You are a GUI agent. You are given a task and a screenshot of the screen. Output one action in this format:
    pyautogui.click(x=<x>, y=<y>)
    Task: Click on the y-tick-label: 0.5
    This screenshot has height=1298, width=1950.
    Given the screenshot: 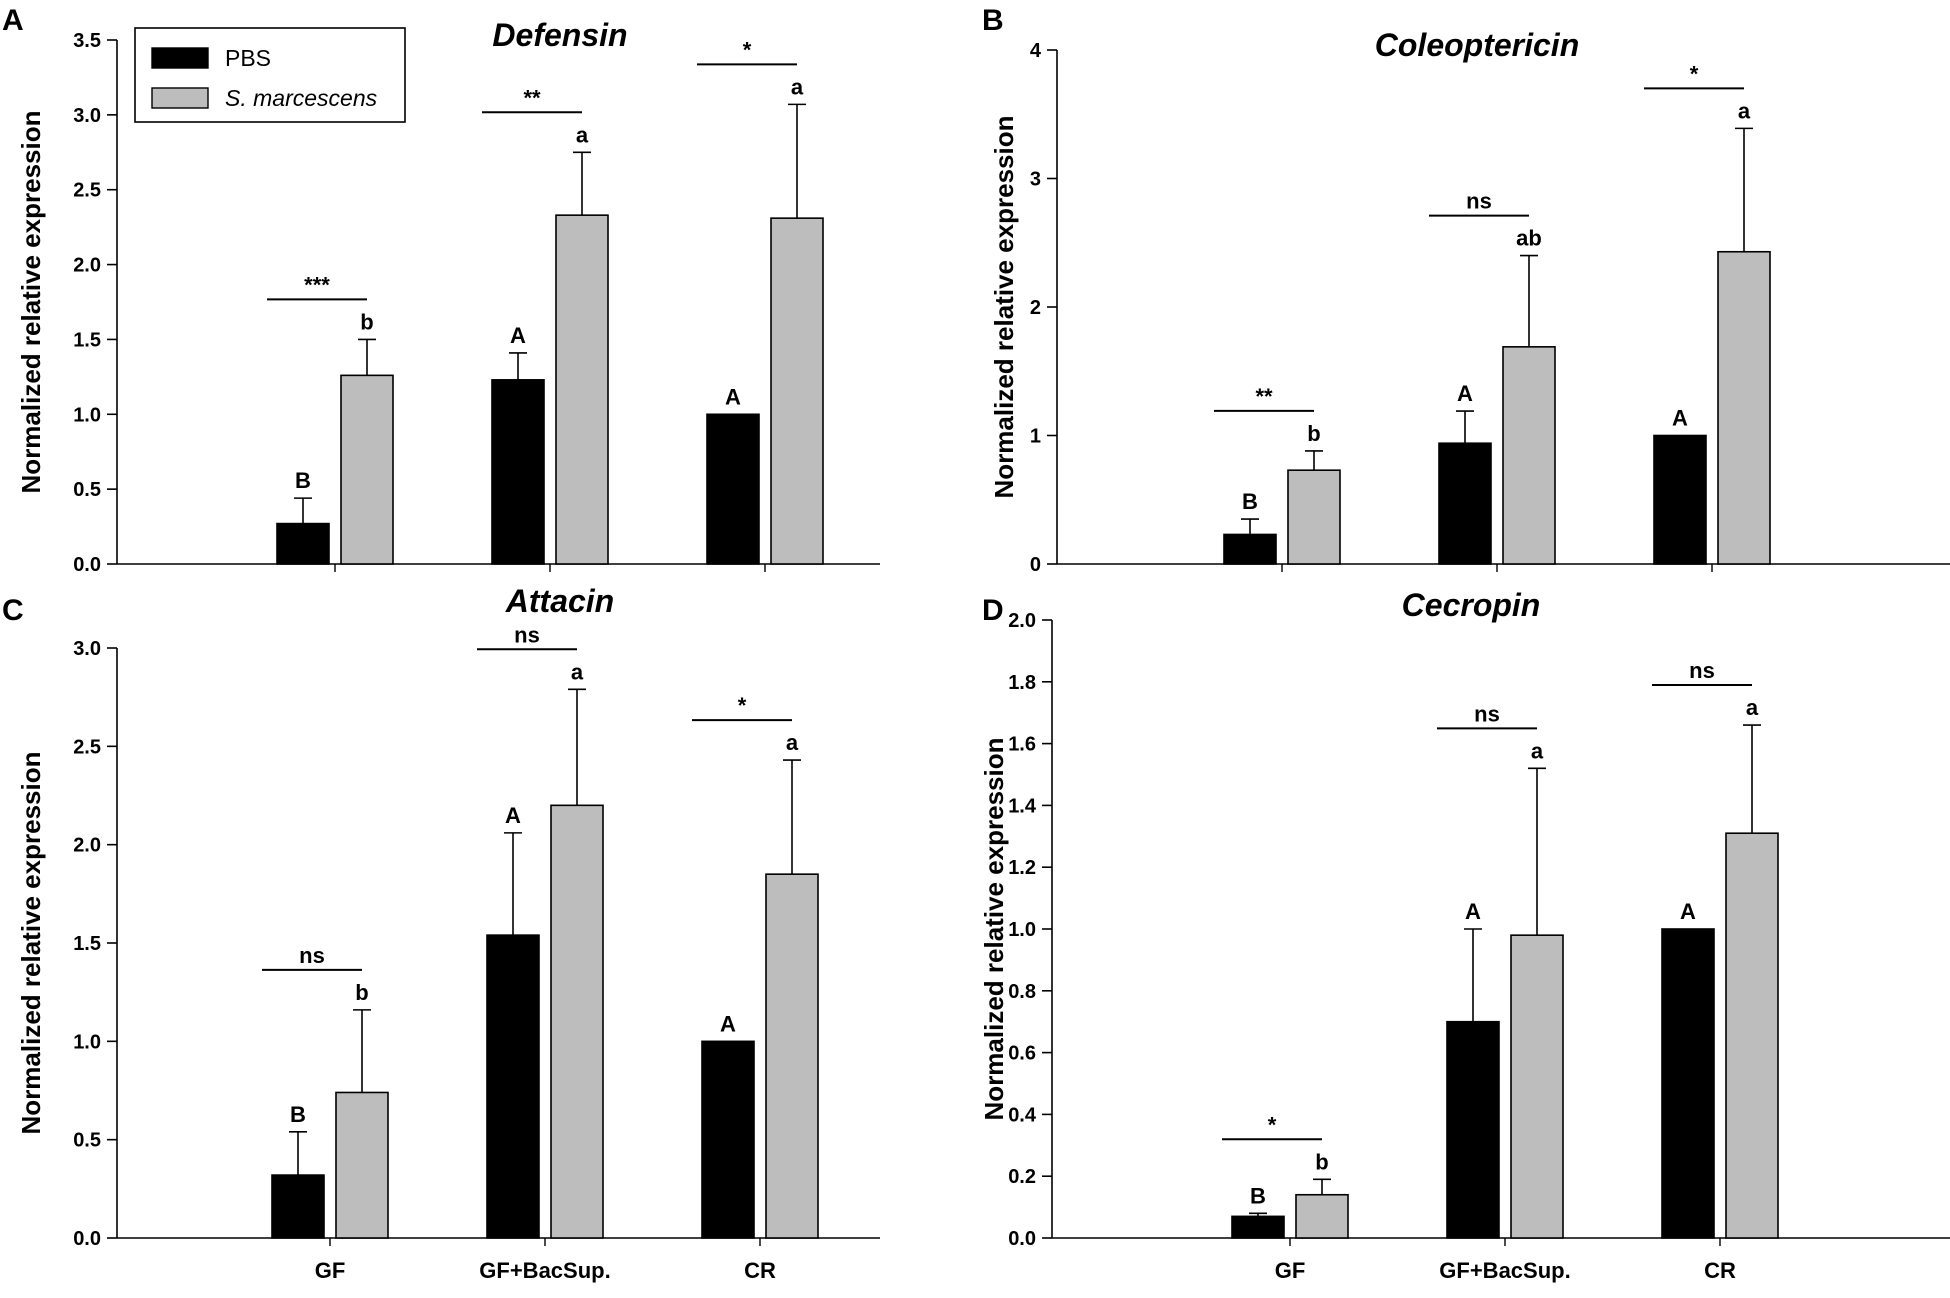 What is the action you would take?
    pyautogui.click(x=87, y=490)
    